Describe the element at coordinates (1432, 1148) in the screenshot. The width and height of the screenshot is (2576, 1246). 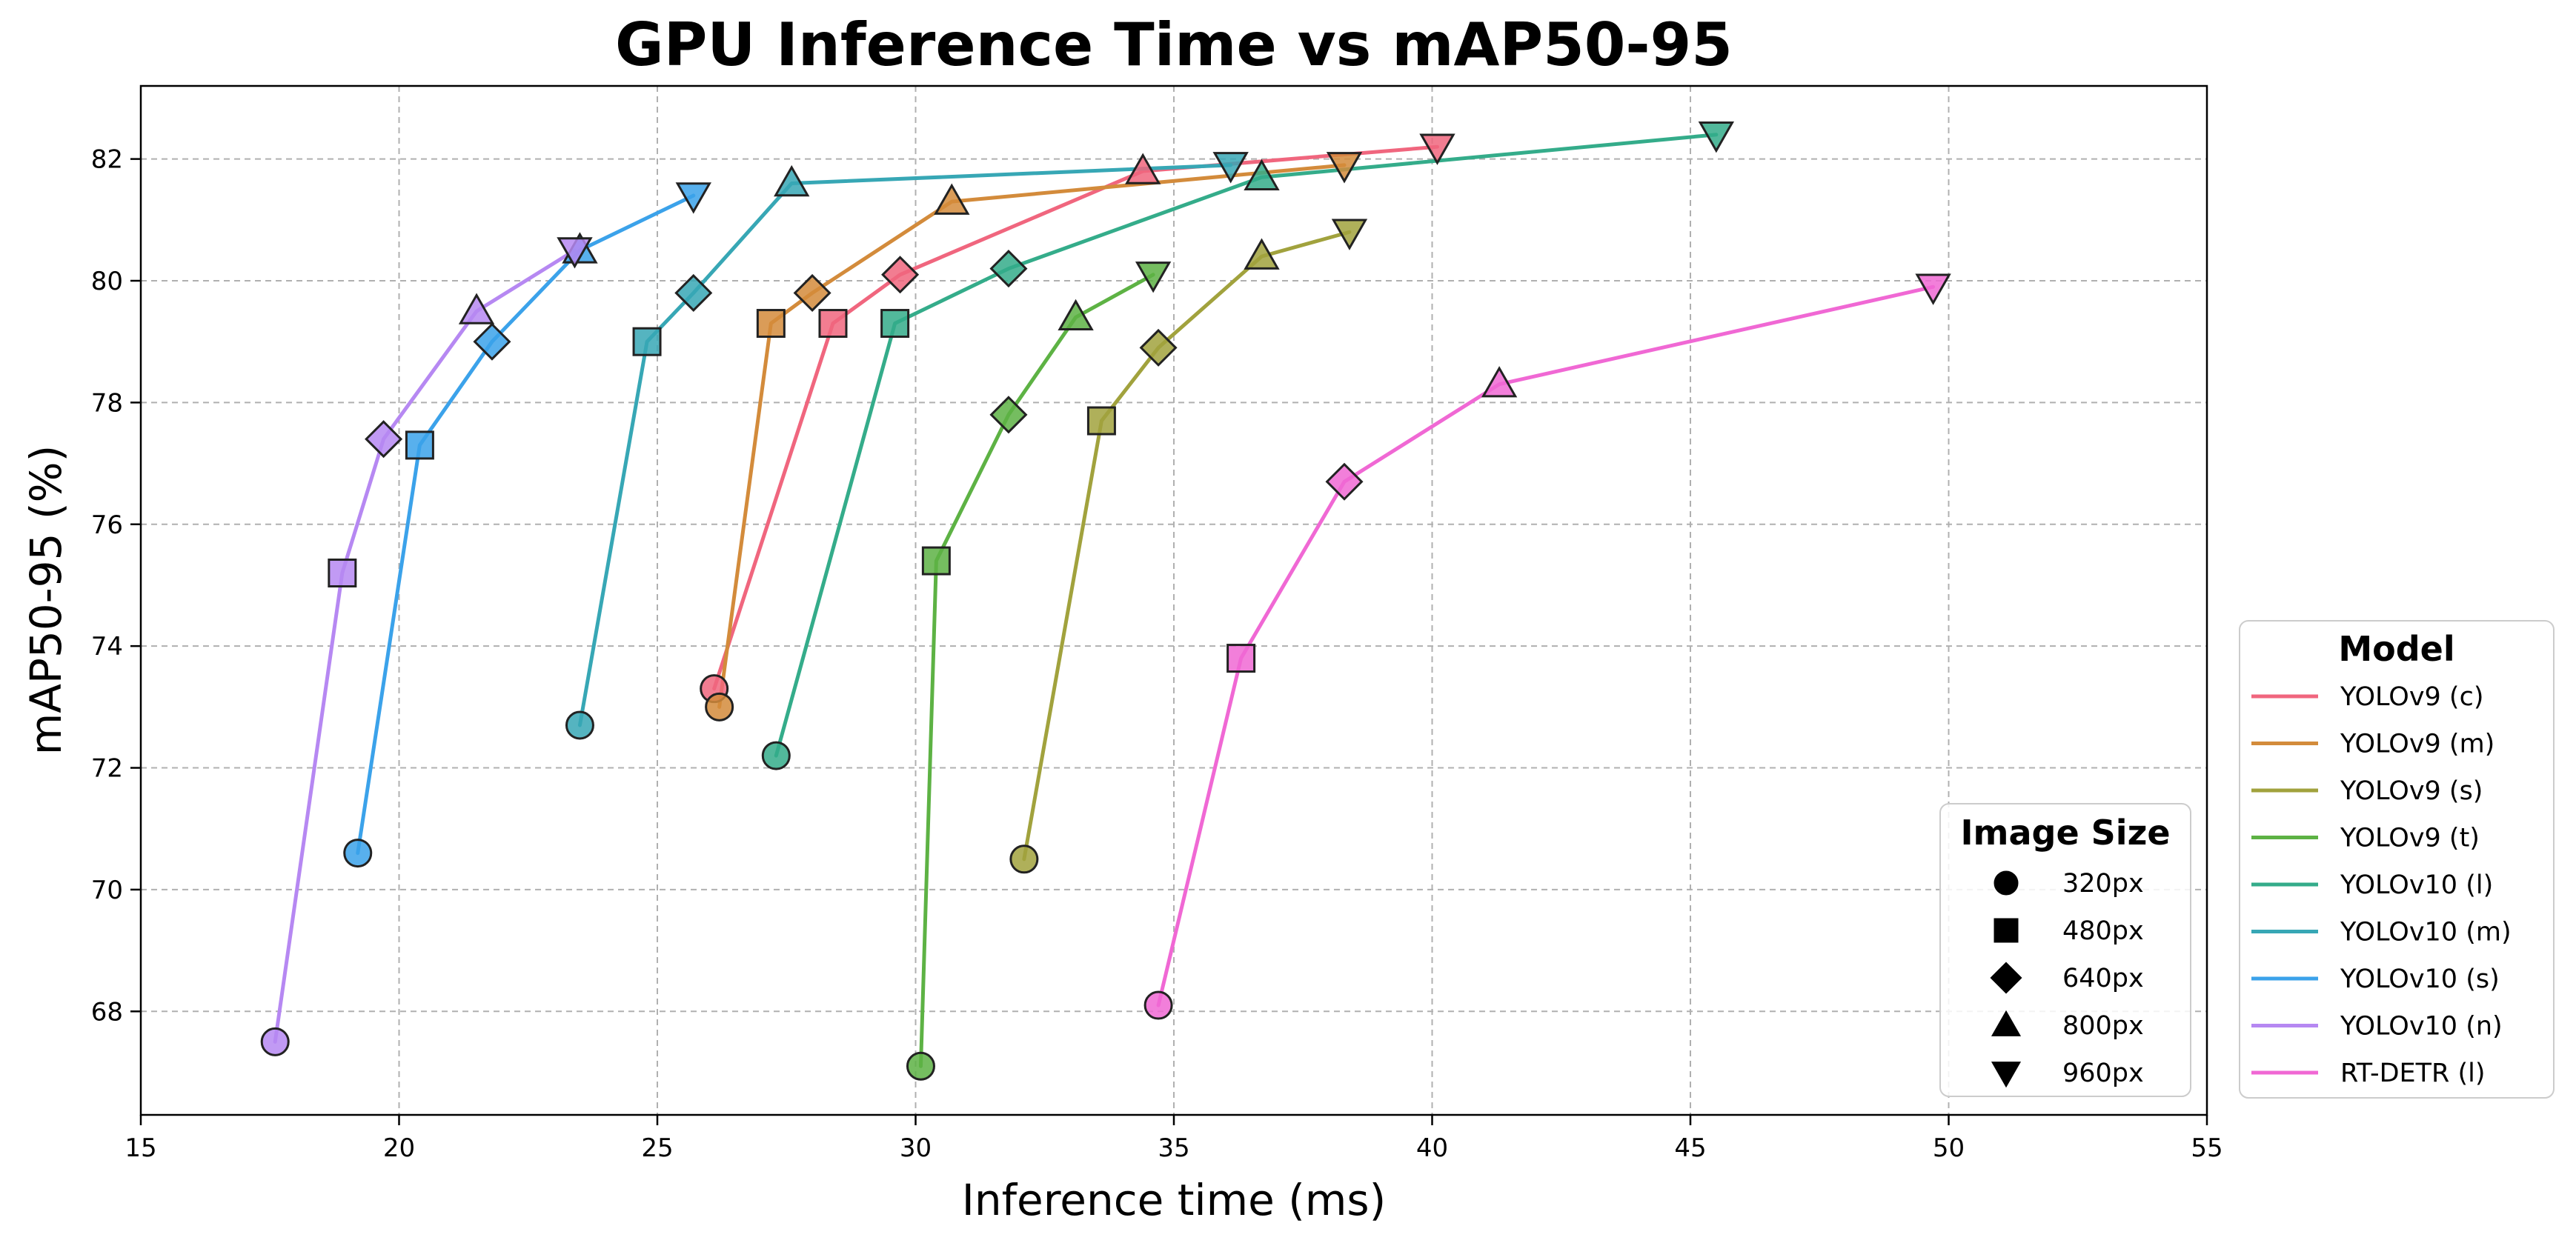
I see `x-tick-label: 40` at that location.